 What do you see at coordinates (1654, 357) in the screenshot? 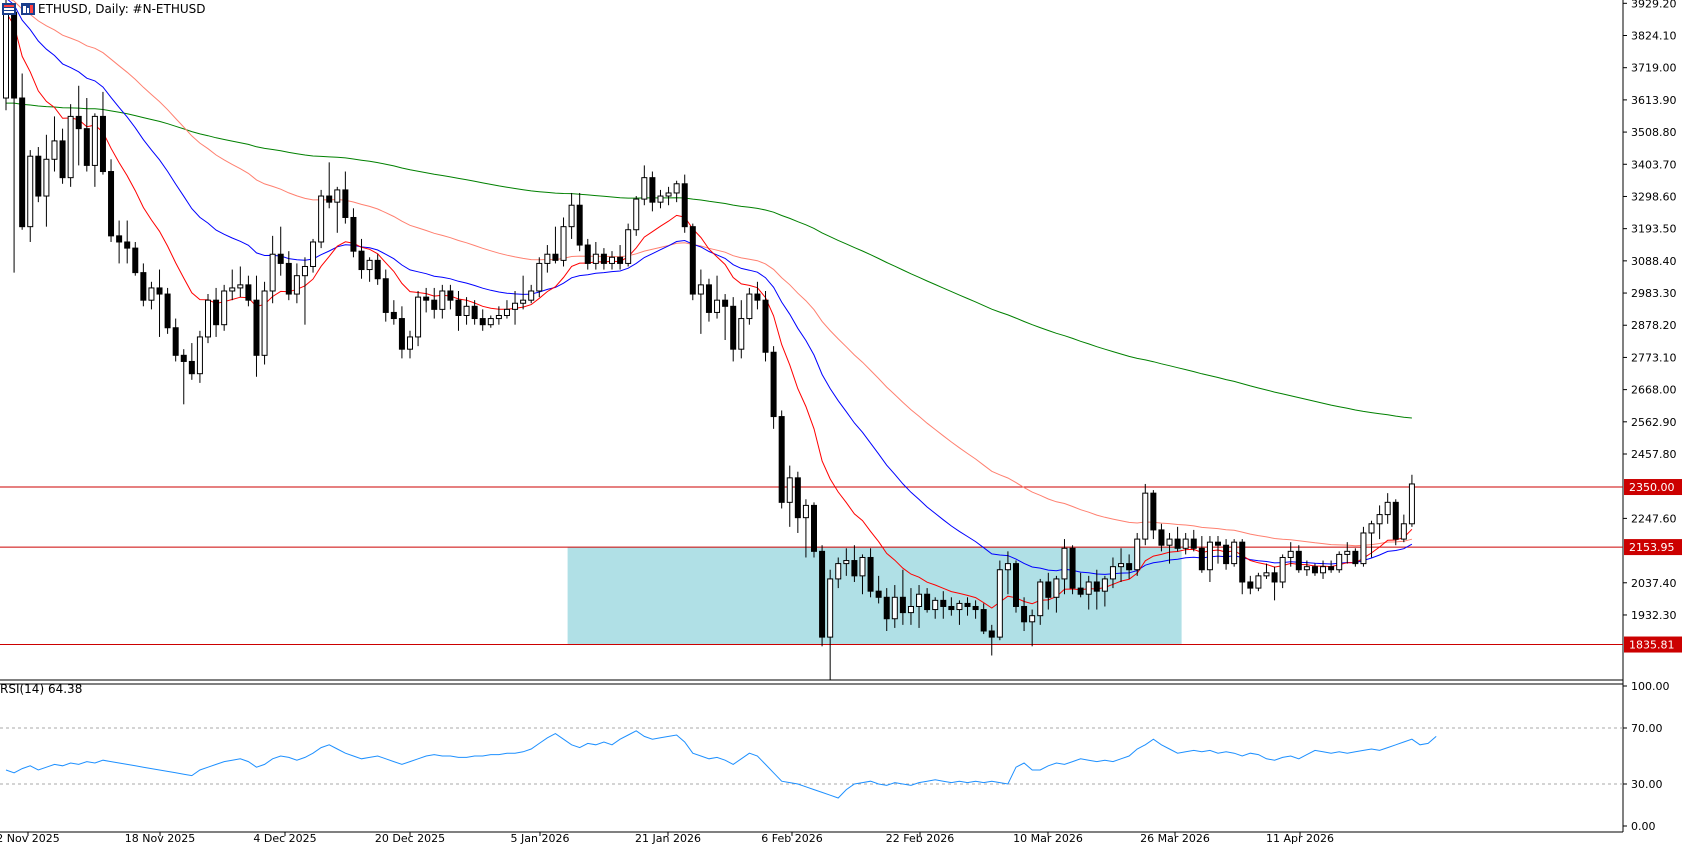
I see `price-tick-label: 2773.10` at bounding box center [1654, 357].